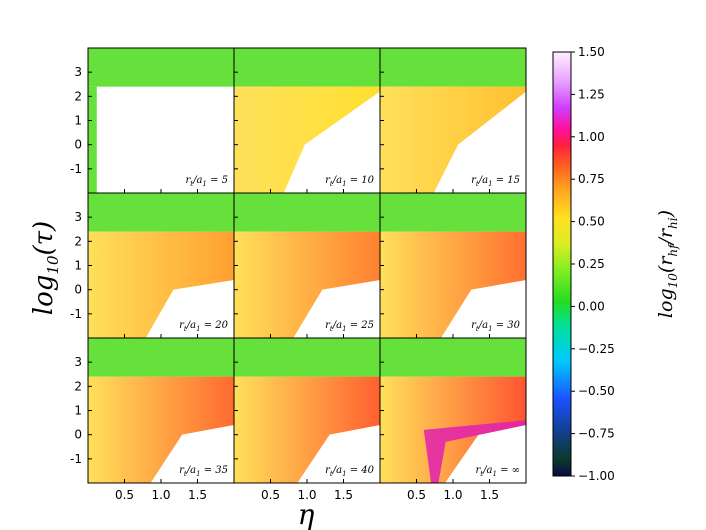 The height and width of the screenshot is (530, 706). Describe the element at coordinates (350, 471) in the screenshot. I see `panel-label: rt/a1 = 40` at that location.